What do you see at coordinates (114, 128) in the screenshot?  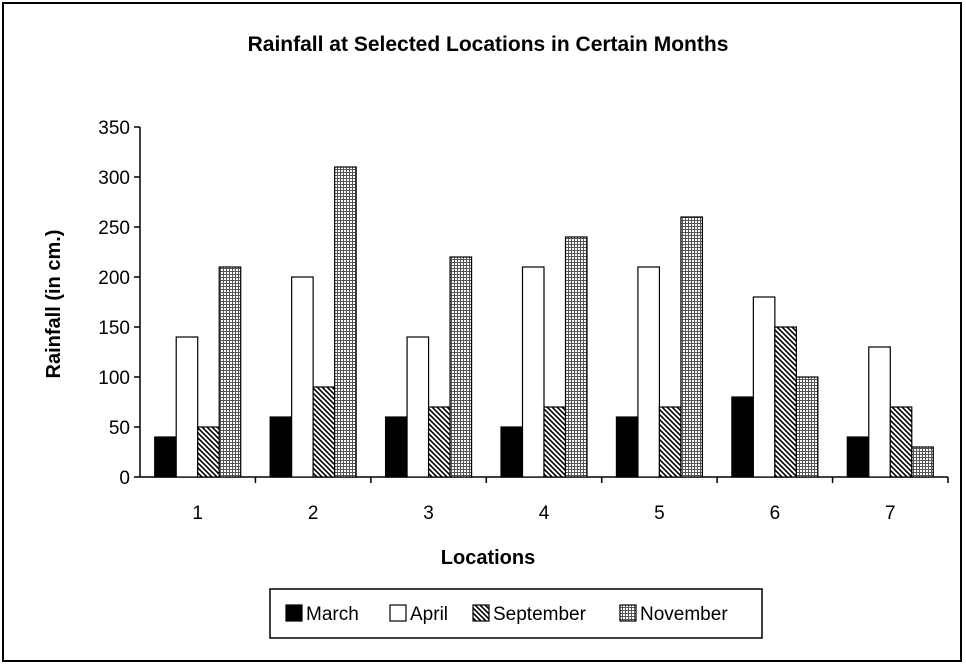 I see `y-tick-label: 350` at bounding box center [114, 128].